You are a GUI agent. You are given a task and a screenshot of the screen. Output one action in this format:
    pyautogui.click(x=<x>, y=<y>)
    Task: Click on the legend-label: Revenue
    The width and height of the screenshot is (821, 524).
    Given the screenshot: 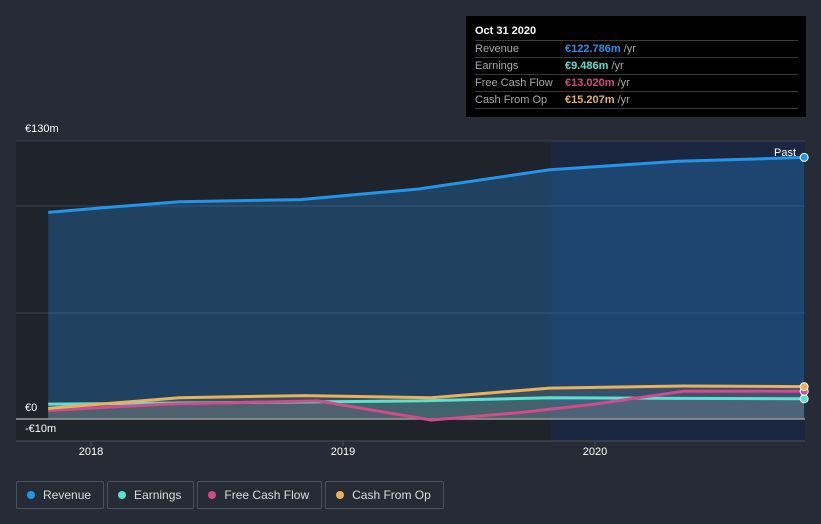 What is the action you would take?
    pyautogui.click(x=67, y=495)
    